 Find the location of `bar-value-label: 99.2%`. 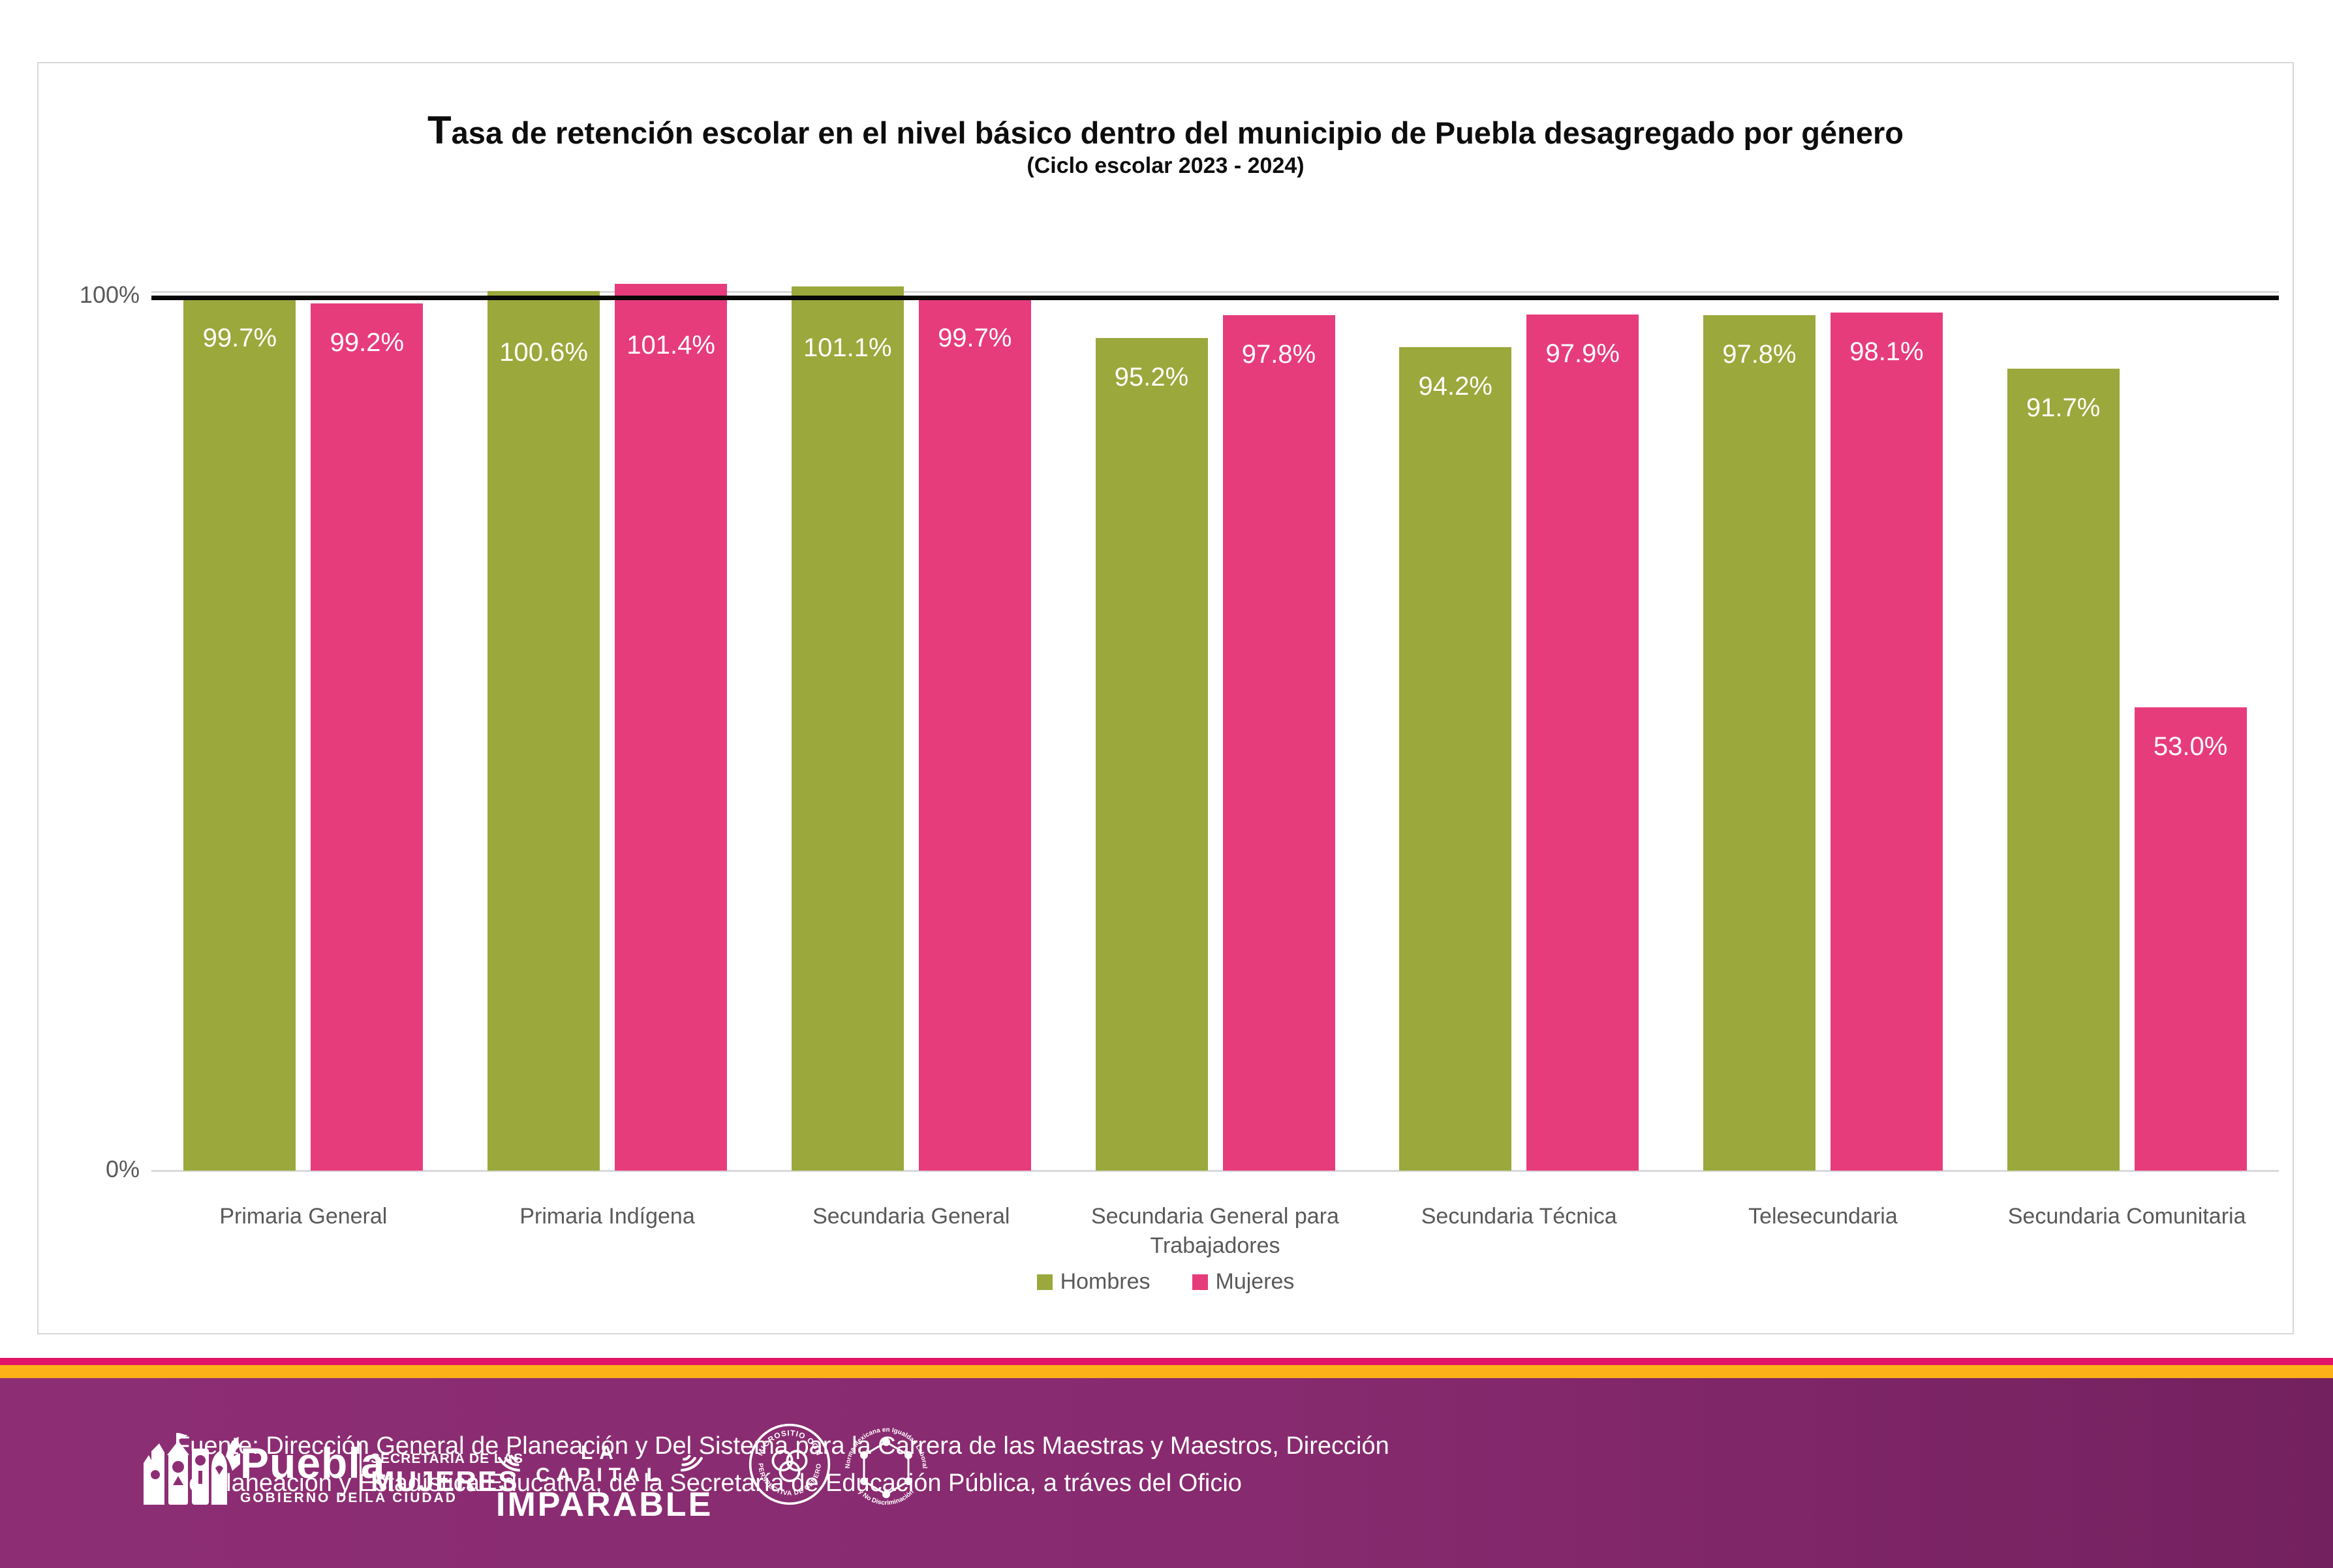

bar-value-label: 99.2% is located at coordinates (368, 342).